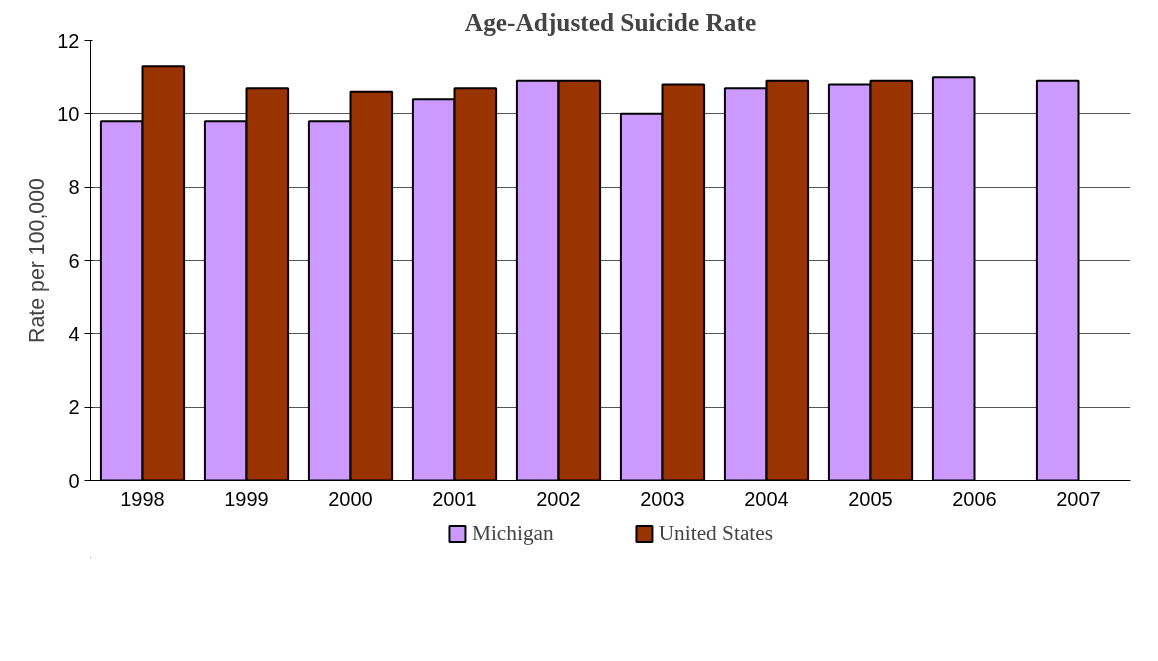 This screenshot has height=661, width=1158. Describe the element at coordinates (454, 498) in the screenshot. I see `x-tick-label: 2001` at that location.